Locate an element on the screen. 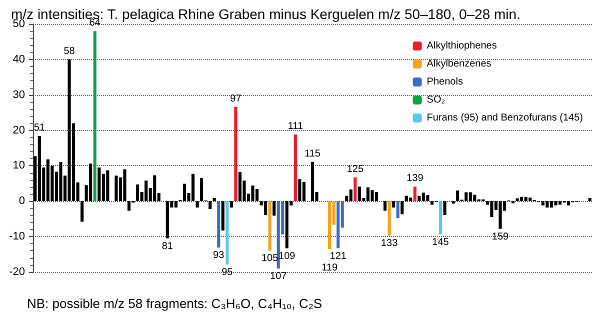 This screenshot has height=321, width=600. text: 125 is located at coordinates (355, 169).